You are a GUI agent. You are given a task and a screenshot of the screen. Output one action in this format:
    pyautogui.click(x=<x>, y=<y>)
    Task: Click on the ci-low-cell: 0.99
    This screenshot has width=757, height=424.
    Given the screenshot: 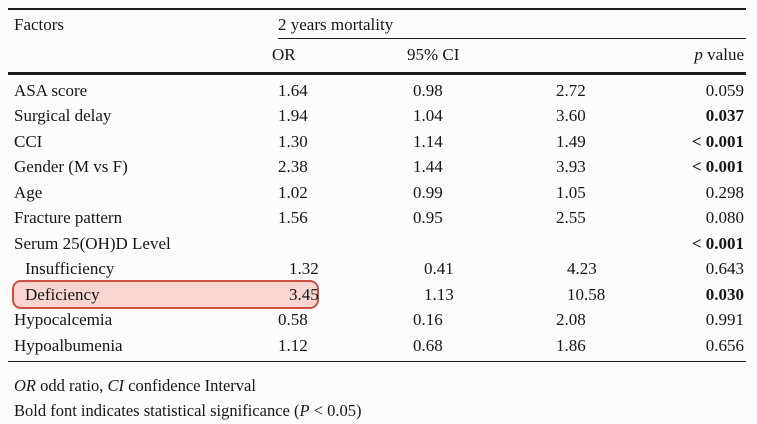 What is the action you would take?
    pyautogui.click(x=428, y=192)
    